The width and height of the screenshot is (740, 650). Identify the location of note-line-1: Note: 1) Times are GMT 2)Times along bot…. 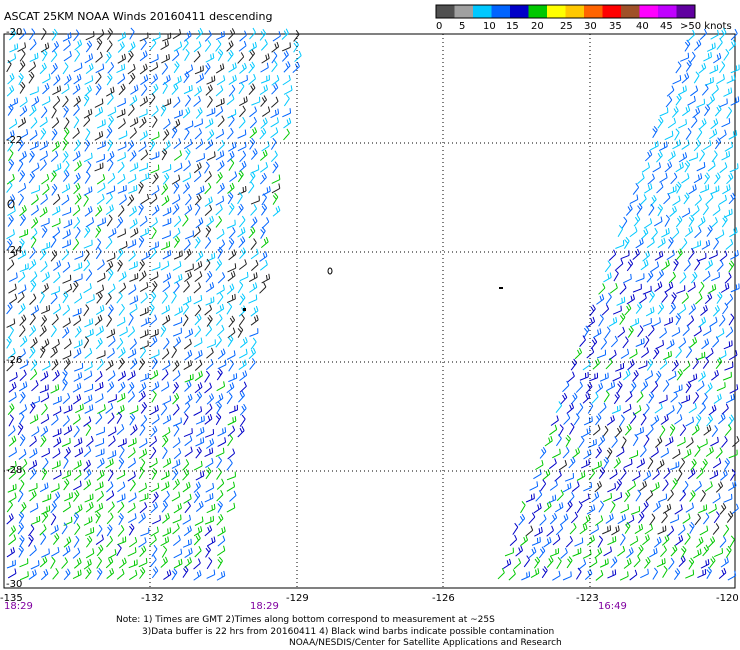
(305, 620).